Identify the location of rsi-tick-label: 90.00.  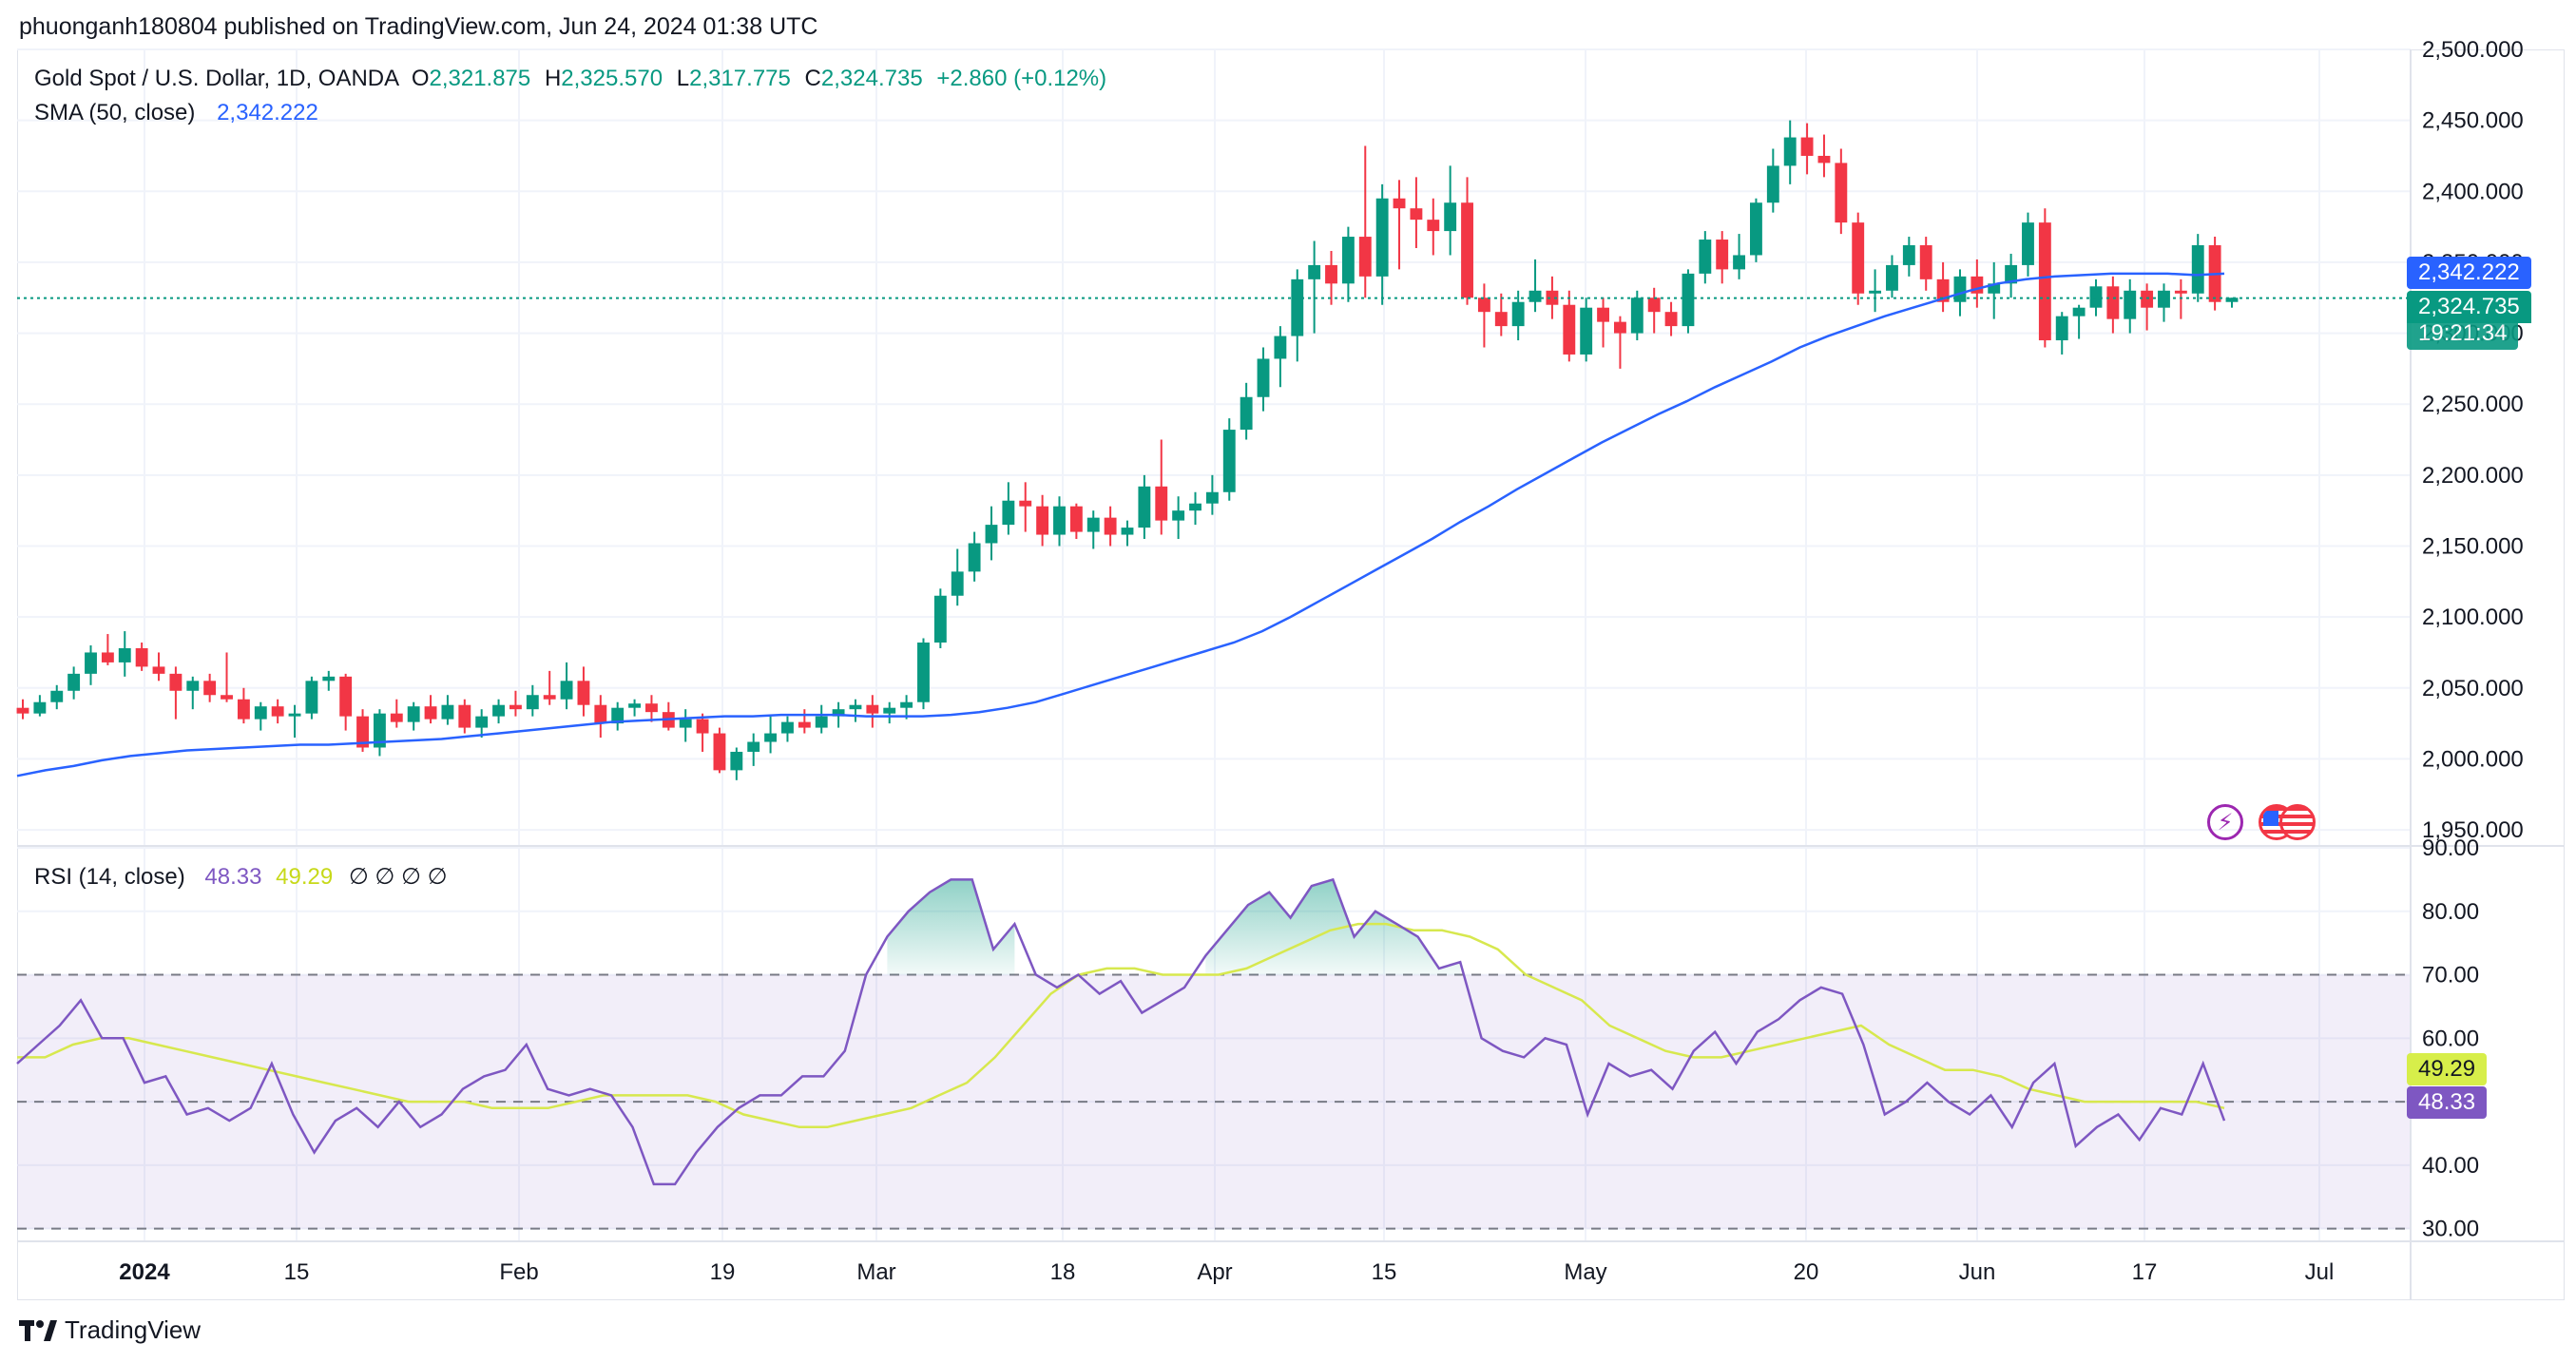
(2450, 848).